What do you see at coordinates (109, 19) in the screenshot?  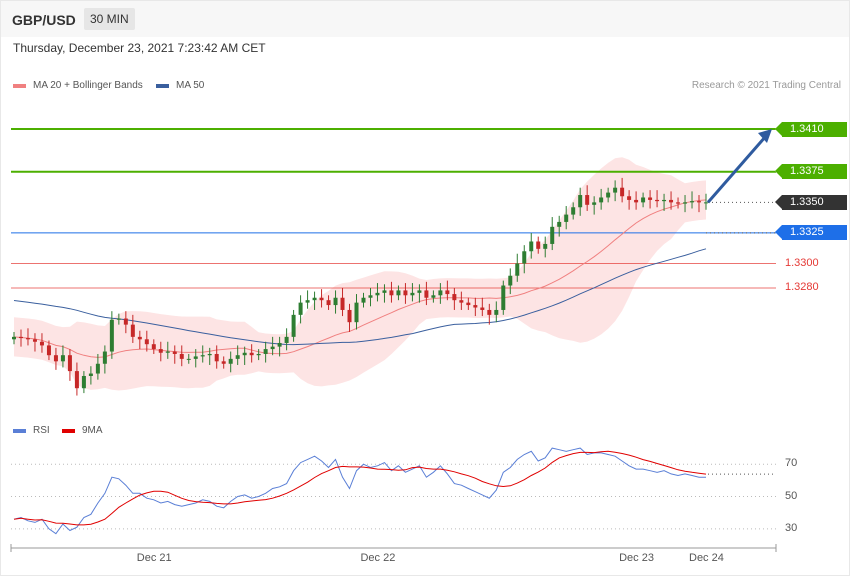 I see `interval-badge: 30 MIN` at bounding box center [109, 19].